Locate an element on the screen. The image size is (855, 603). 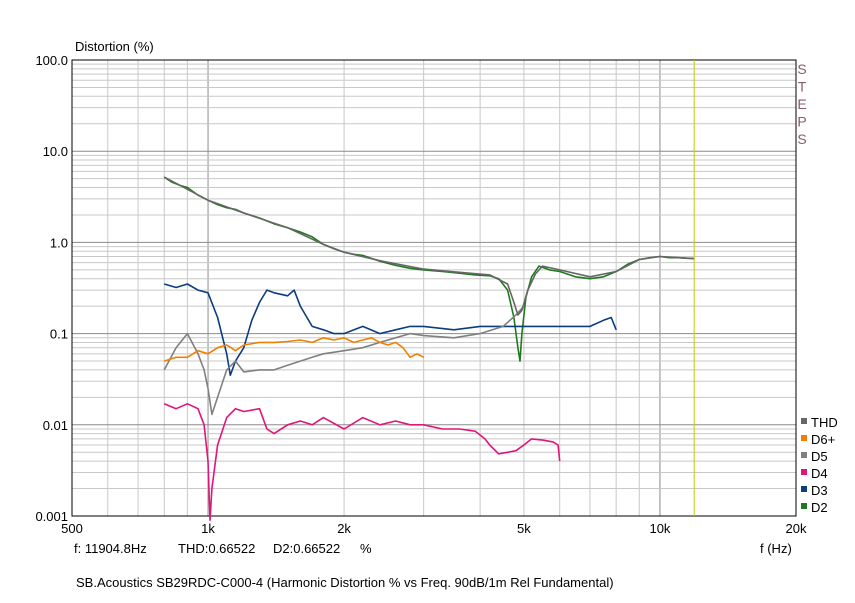
legend-label: D3 is located at coordinates (819, 490).